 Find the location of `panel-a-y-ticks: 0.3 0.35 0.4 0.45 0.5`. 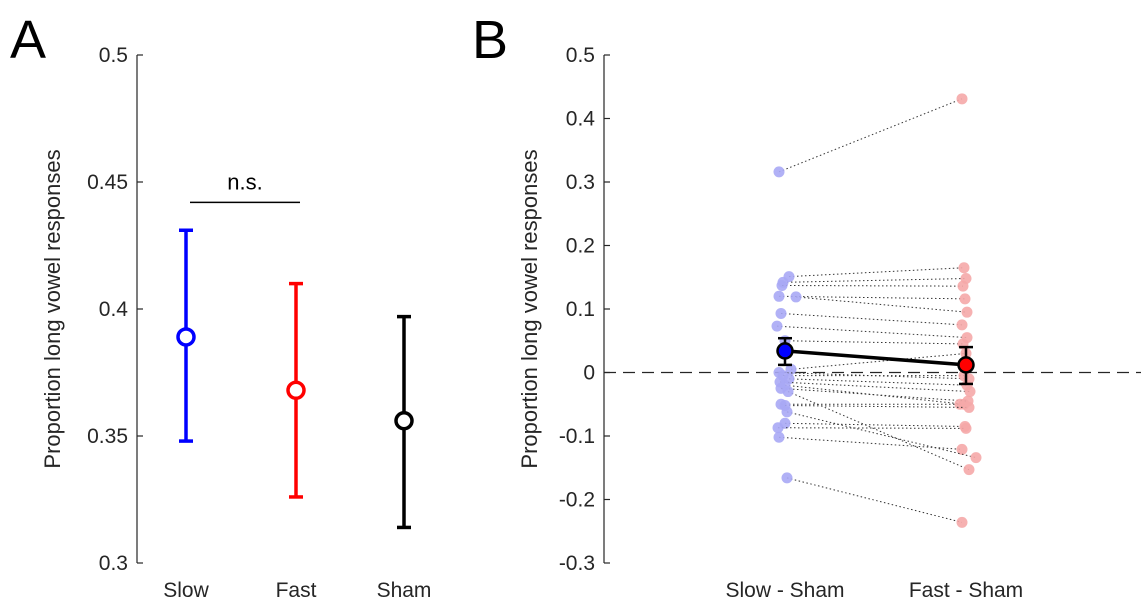

panel-a-y-ticks: 0.3 0.35 0.4 0.45 0.5 is located at coordinates (115, 309).